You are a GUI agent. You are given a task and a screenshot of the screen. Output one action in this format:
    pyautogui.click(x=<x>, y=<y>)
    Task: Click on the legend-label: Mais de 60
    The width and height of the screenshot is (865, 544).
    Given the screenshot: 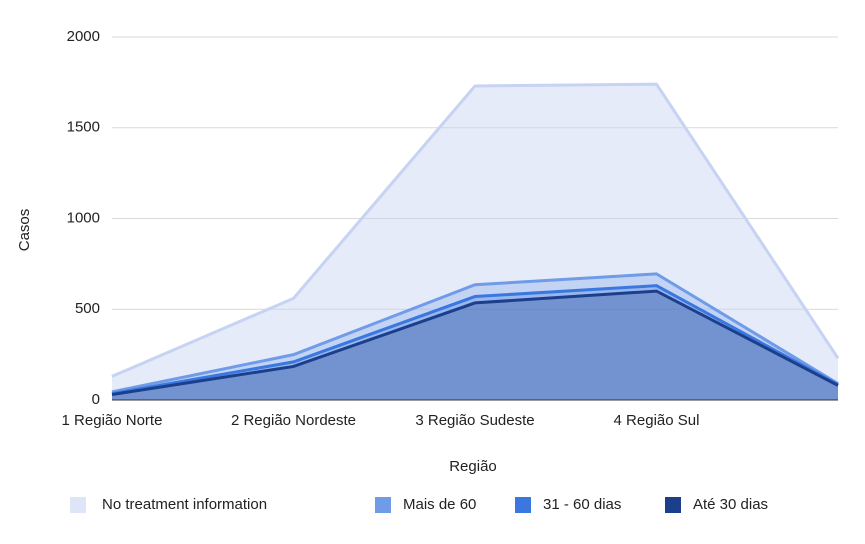 What is the action you would take?
    pyautogui.click(x=439, y=504)
    